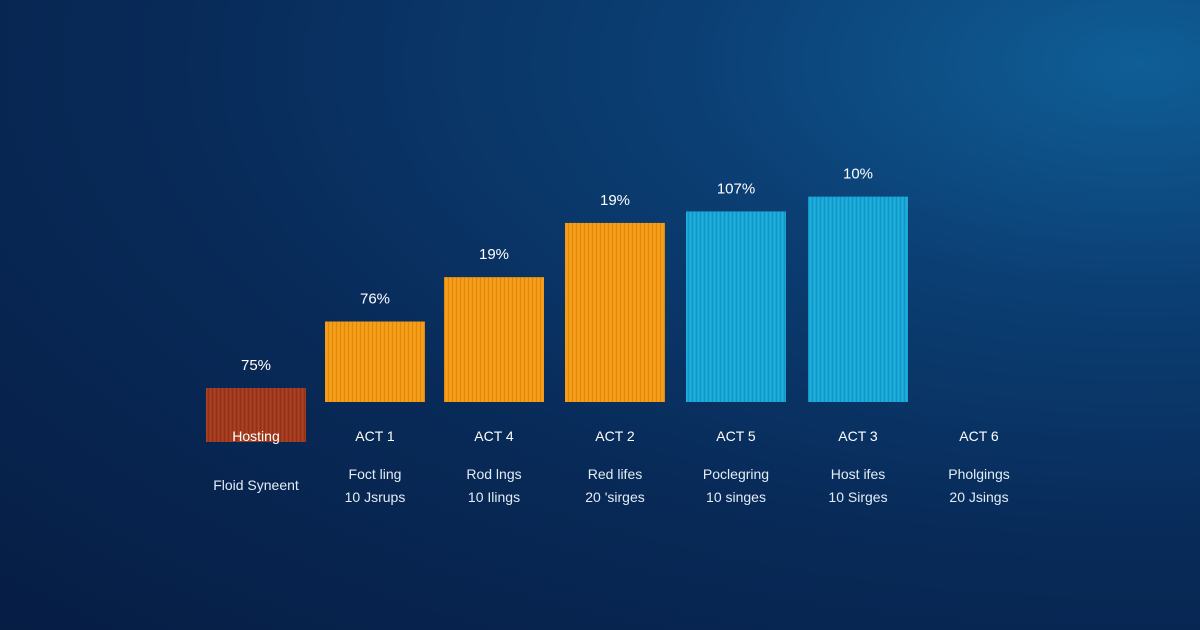 The image size is (1200, 630). I want to click on category-label-1: Hosting, so click(255, 436).